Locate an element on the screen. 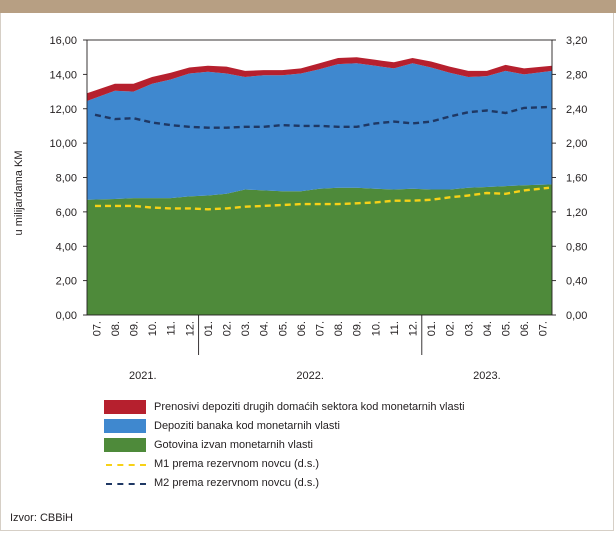  y-right-tick-label: 1,20 is located at coordinates (576, 213).